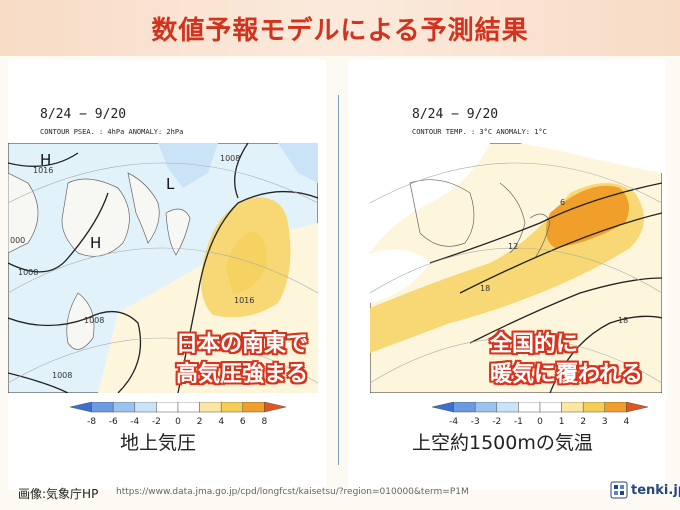 This screenshot has height=510, width=680. Describe the element at coordinates (562, 202) in the screenshot. I see `contour-label: 6` at that location.